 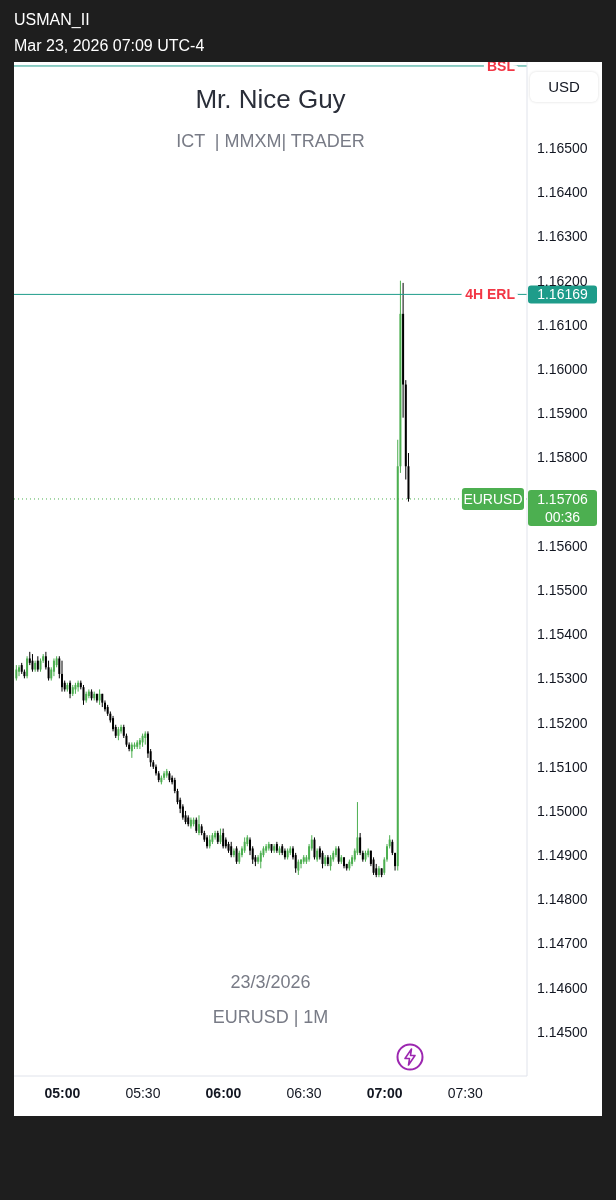 I want to click on y-tick-label: 1.15000, so click(x=562, y=810).